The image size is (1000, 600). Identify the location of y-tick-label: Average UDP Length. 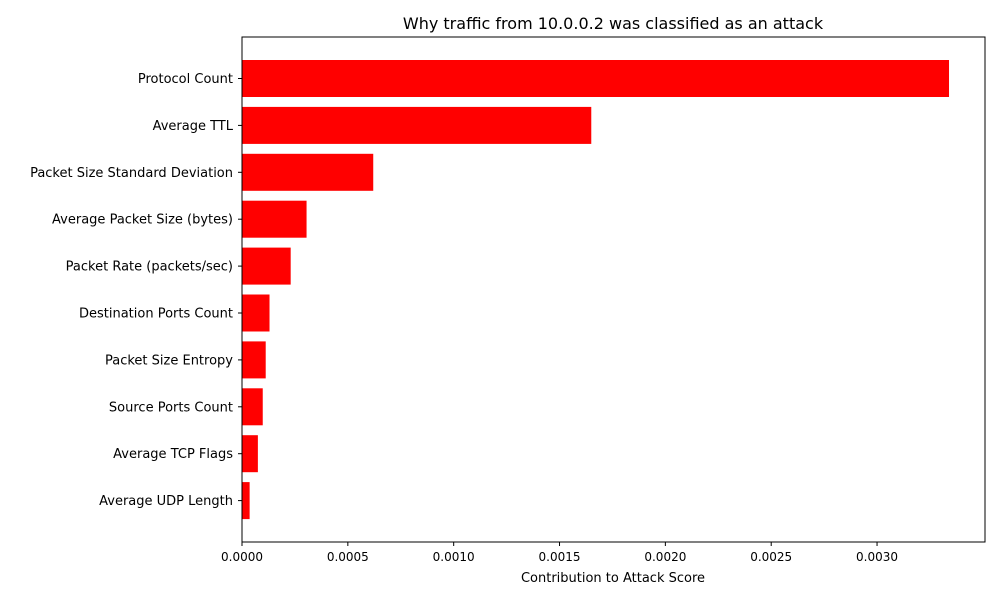
(166, 501).